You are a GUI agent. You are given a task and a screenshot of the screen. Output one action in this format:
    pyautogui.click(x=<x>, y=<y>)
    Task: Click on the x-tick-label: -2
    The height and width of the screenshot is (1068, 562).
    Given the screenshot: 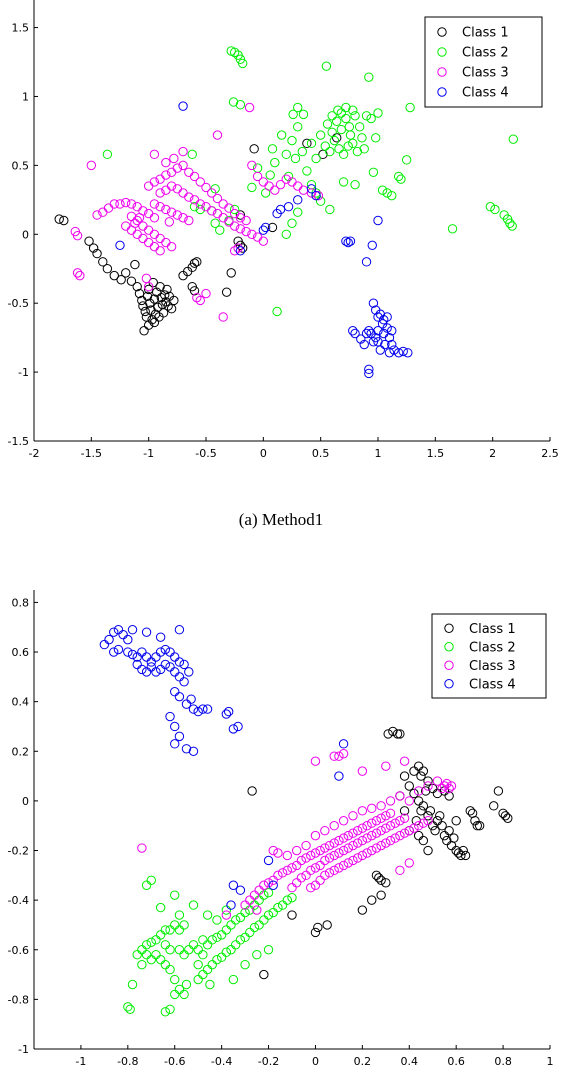 What is the action you would take?
    pyautogui.click(x=34, y=453)
    